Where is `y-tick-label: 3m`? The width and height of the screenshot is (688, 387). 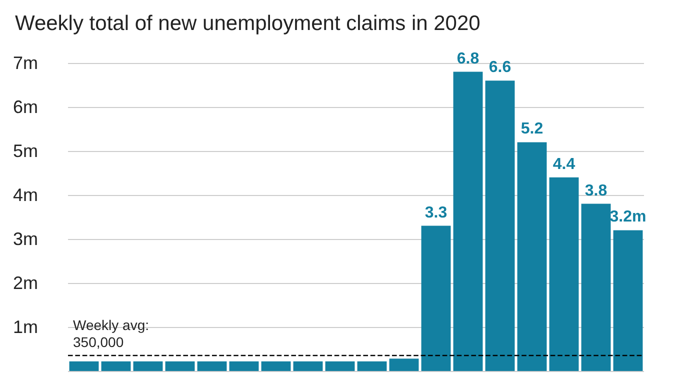 y-tick-label: 3m is located at coordinates (25, 239).